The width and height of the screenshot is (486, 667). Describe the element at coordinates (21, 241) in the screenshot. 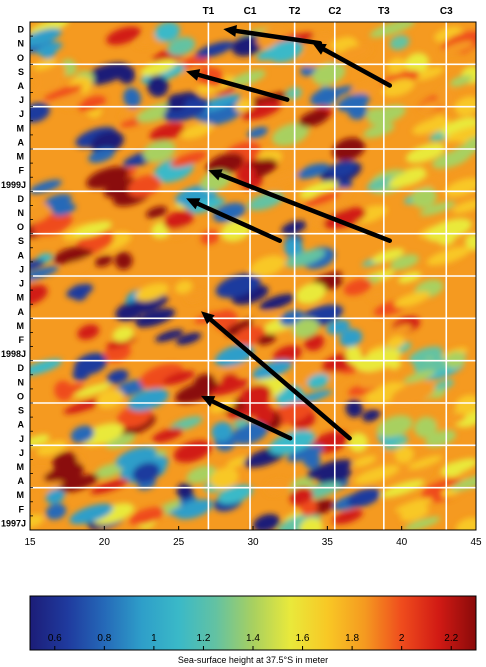

I see `month-label: S` at that location.